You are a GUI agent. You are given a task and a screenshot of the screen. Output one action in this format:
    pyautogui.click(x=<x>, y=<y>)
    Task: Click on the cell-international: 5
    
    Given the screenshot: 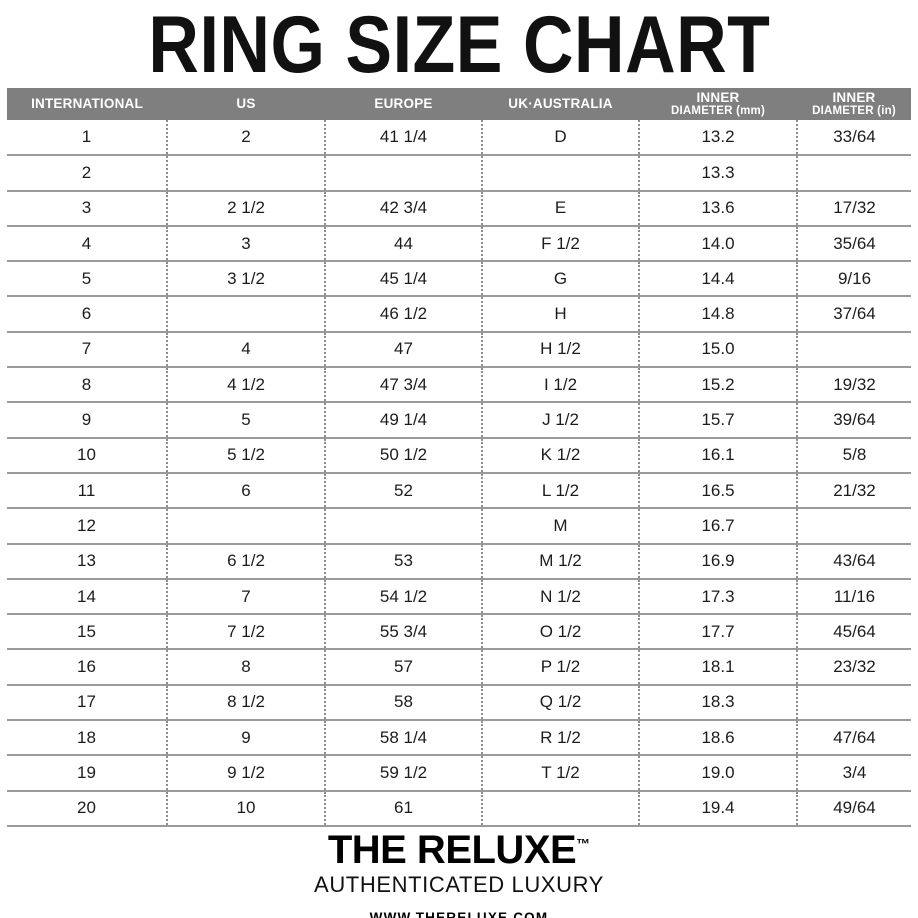 What is the action you would take?
    pyautogui.click(x=87, y=279)
    